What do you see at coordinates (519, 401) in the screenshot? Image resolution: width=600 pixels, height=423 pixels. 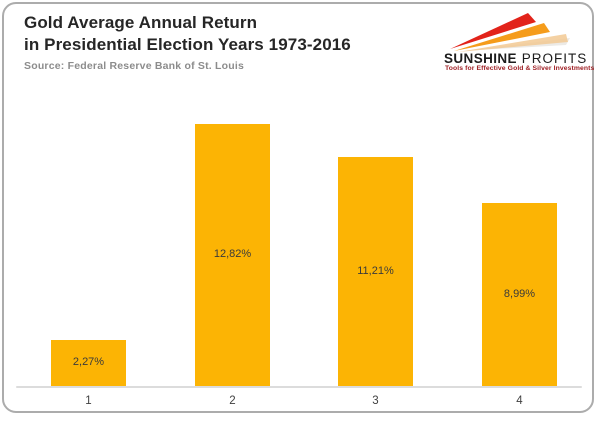 I see `x-axis-tick-label: 4` at bounding box center [519, 401].